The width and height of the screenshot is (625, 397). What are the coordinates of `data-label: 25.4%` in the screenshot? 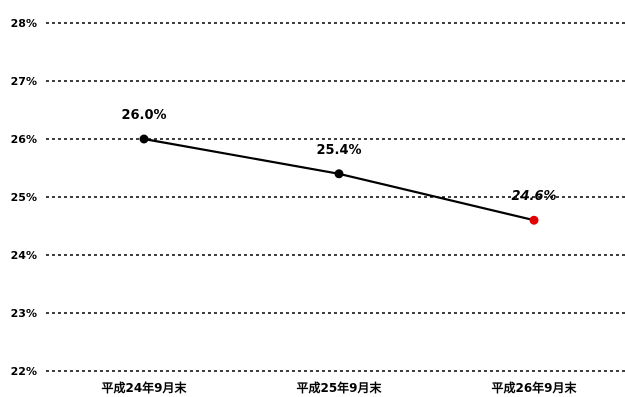 It's located at (338, 150).